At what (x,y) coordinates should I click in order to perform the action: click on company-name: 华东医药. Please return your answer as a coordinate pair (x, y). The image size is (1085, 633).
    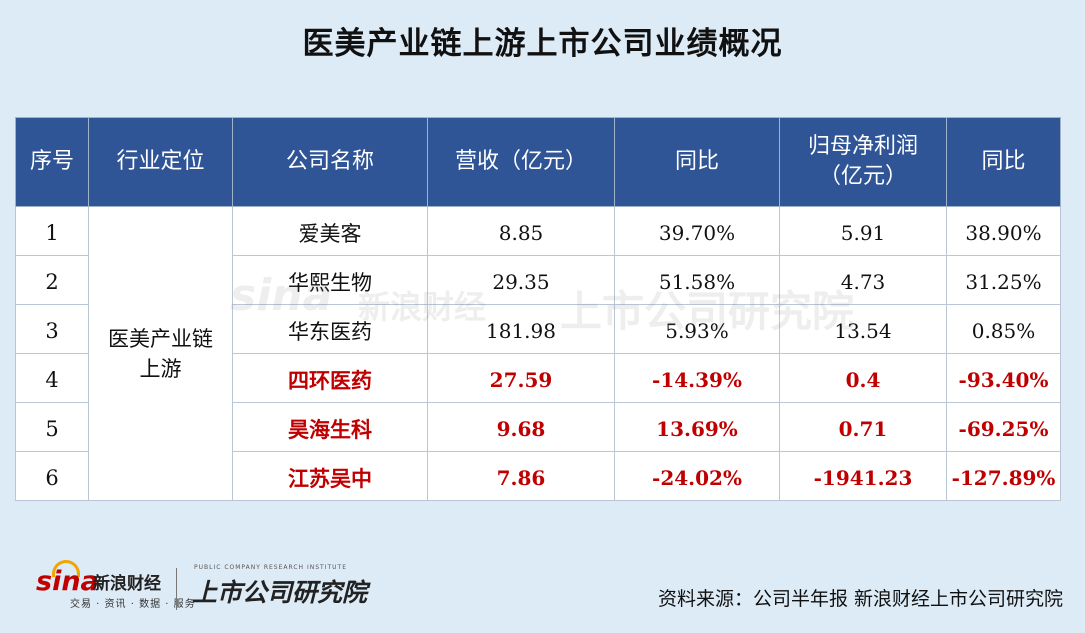
    Looking at the image, I should click on (330, 329).